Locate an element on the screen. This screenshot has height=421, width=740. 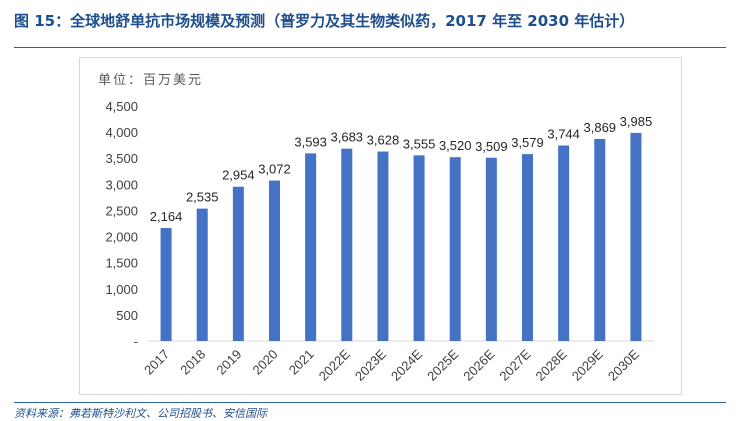
data-label: 3,683 is located at coordinates (347, 137).